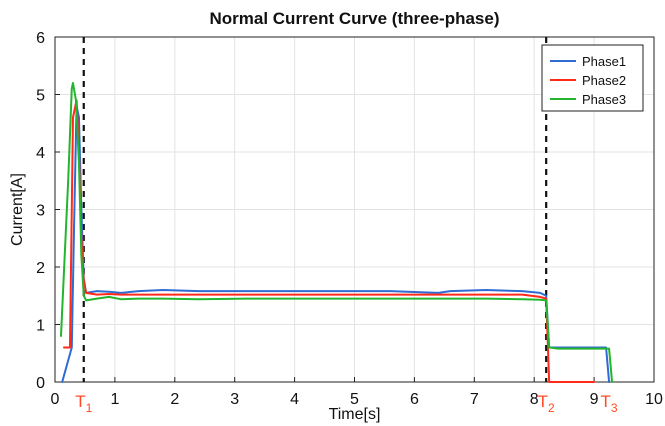 This screenshot has width=665, height=426. What do you see at coordinates (40, 96) in the screenshot?
I see `y-tick-label: 5` at bounding box center [40, 96].